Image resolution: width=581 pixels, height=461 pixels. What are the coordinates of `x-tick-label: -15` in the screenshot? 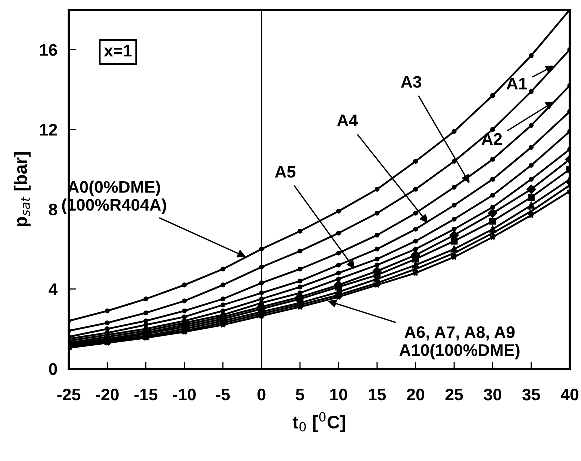 It's located at (146, 395).